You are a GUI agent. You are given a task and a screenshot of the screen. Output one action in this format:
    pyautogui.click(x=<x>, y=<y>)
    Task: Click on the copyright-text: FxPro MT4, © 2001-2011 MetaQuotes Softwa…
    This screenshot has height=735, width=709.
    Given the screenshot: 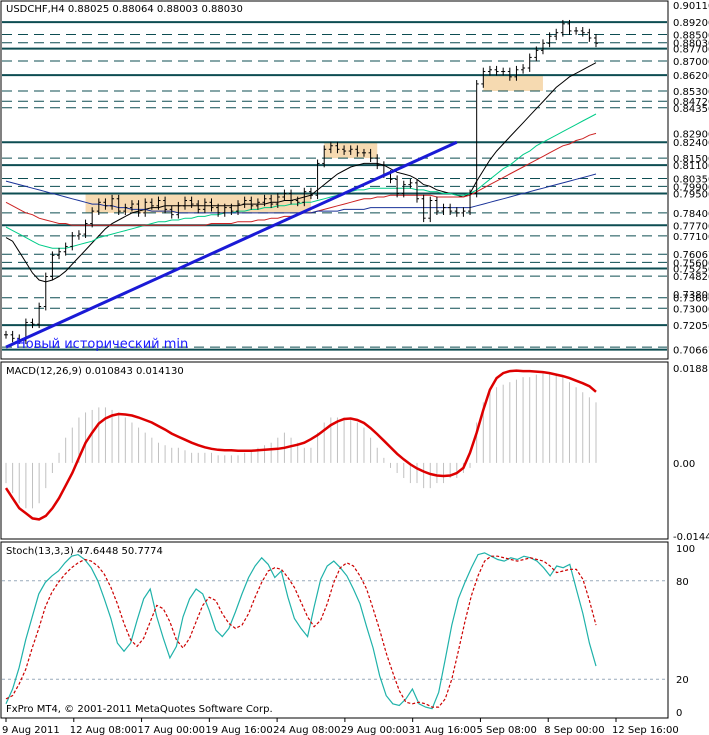 What is the action you would take?
    pyautogui.click(x=139, y=709)
    